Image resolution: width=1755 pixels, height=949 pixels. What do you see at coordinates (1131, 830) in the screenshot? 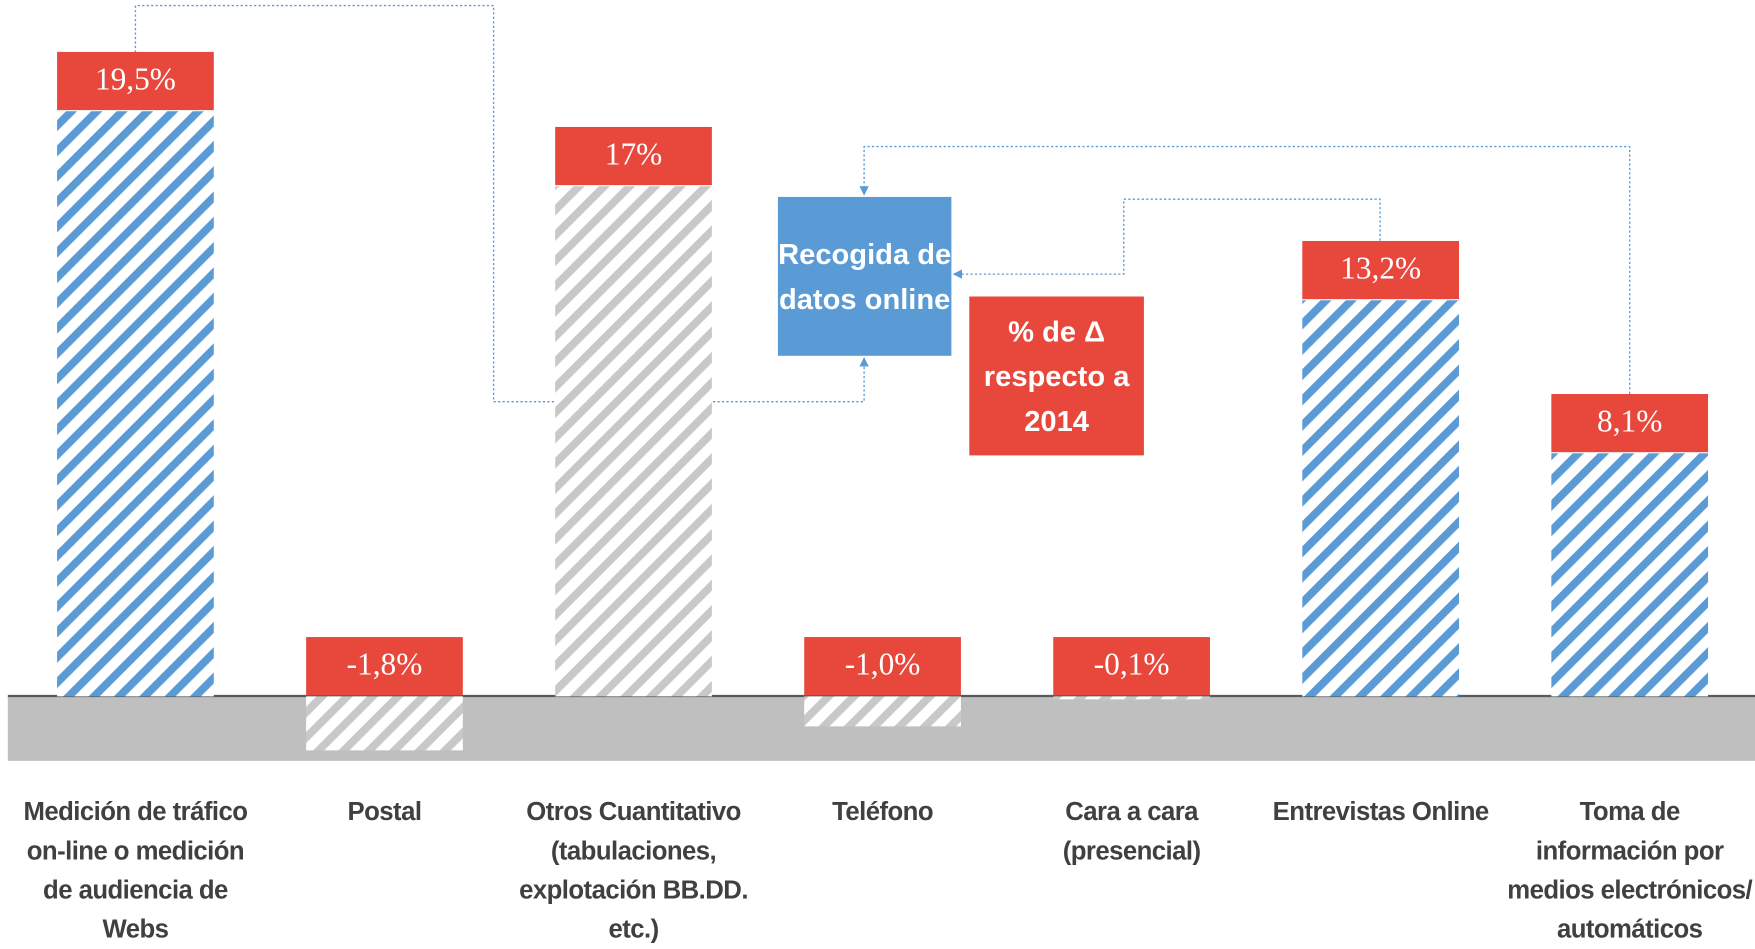
I see `x-tick-label: Cara a cara (presencial)` at bounding box center [1131, 830].